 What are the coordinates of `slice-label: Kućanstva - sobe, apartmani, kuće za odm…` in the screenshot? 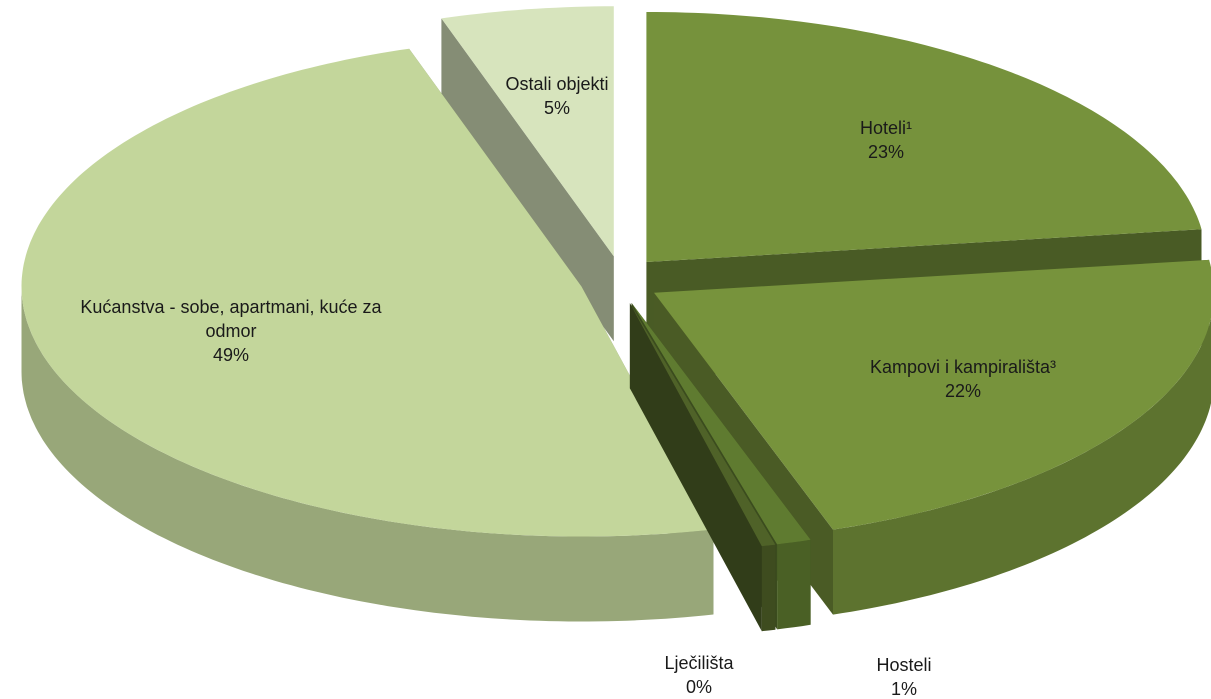 It's located at (231, 331).